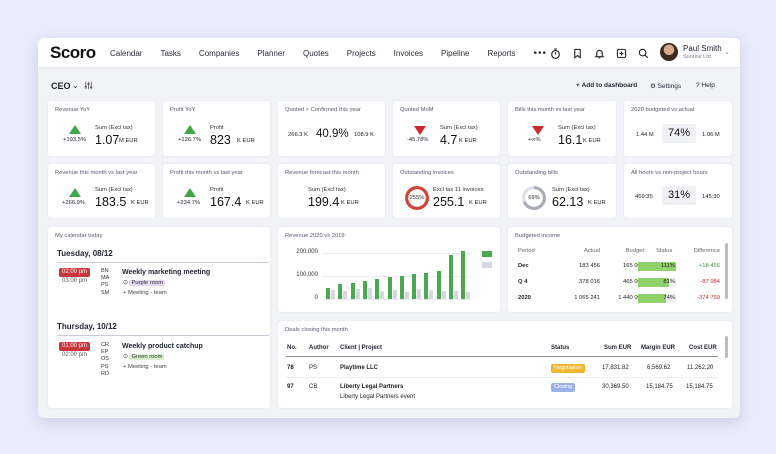  Describe the element at coordinates (361, 53) in the screenshot. I see `nav-projects: Projects` at that location.